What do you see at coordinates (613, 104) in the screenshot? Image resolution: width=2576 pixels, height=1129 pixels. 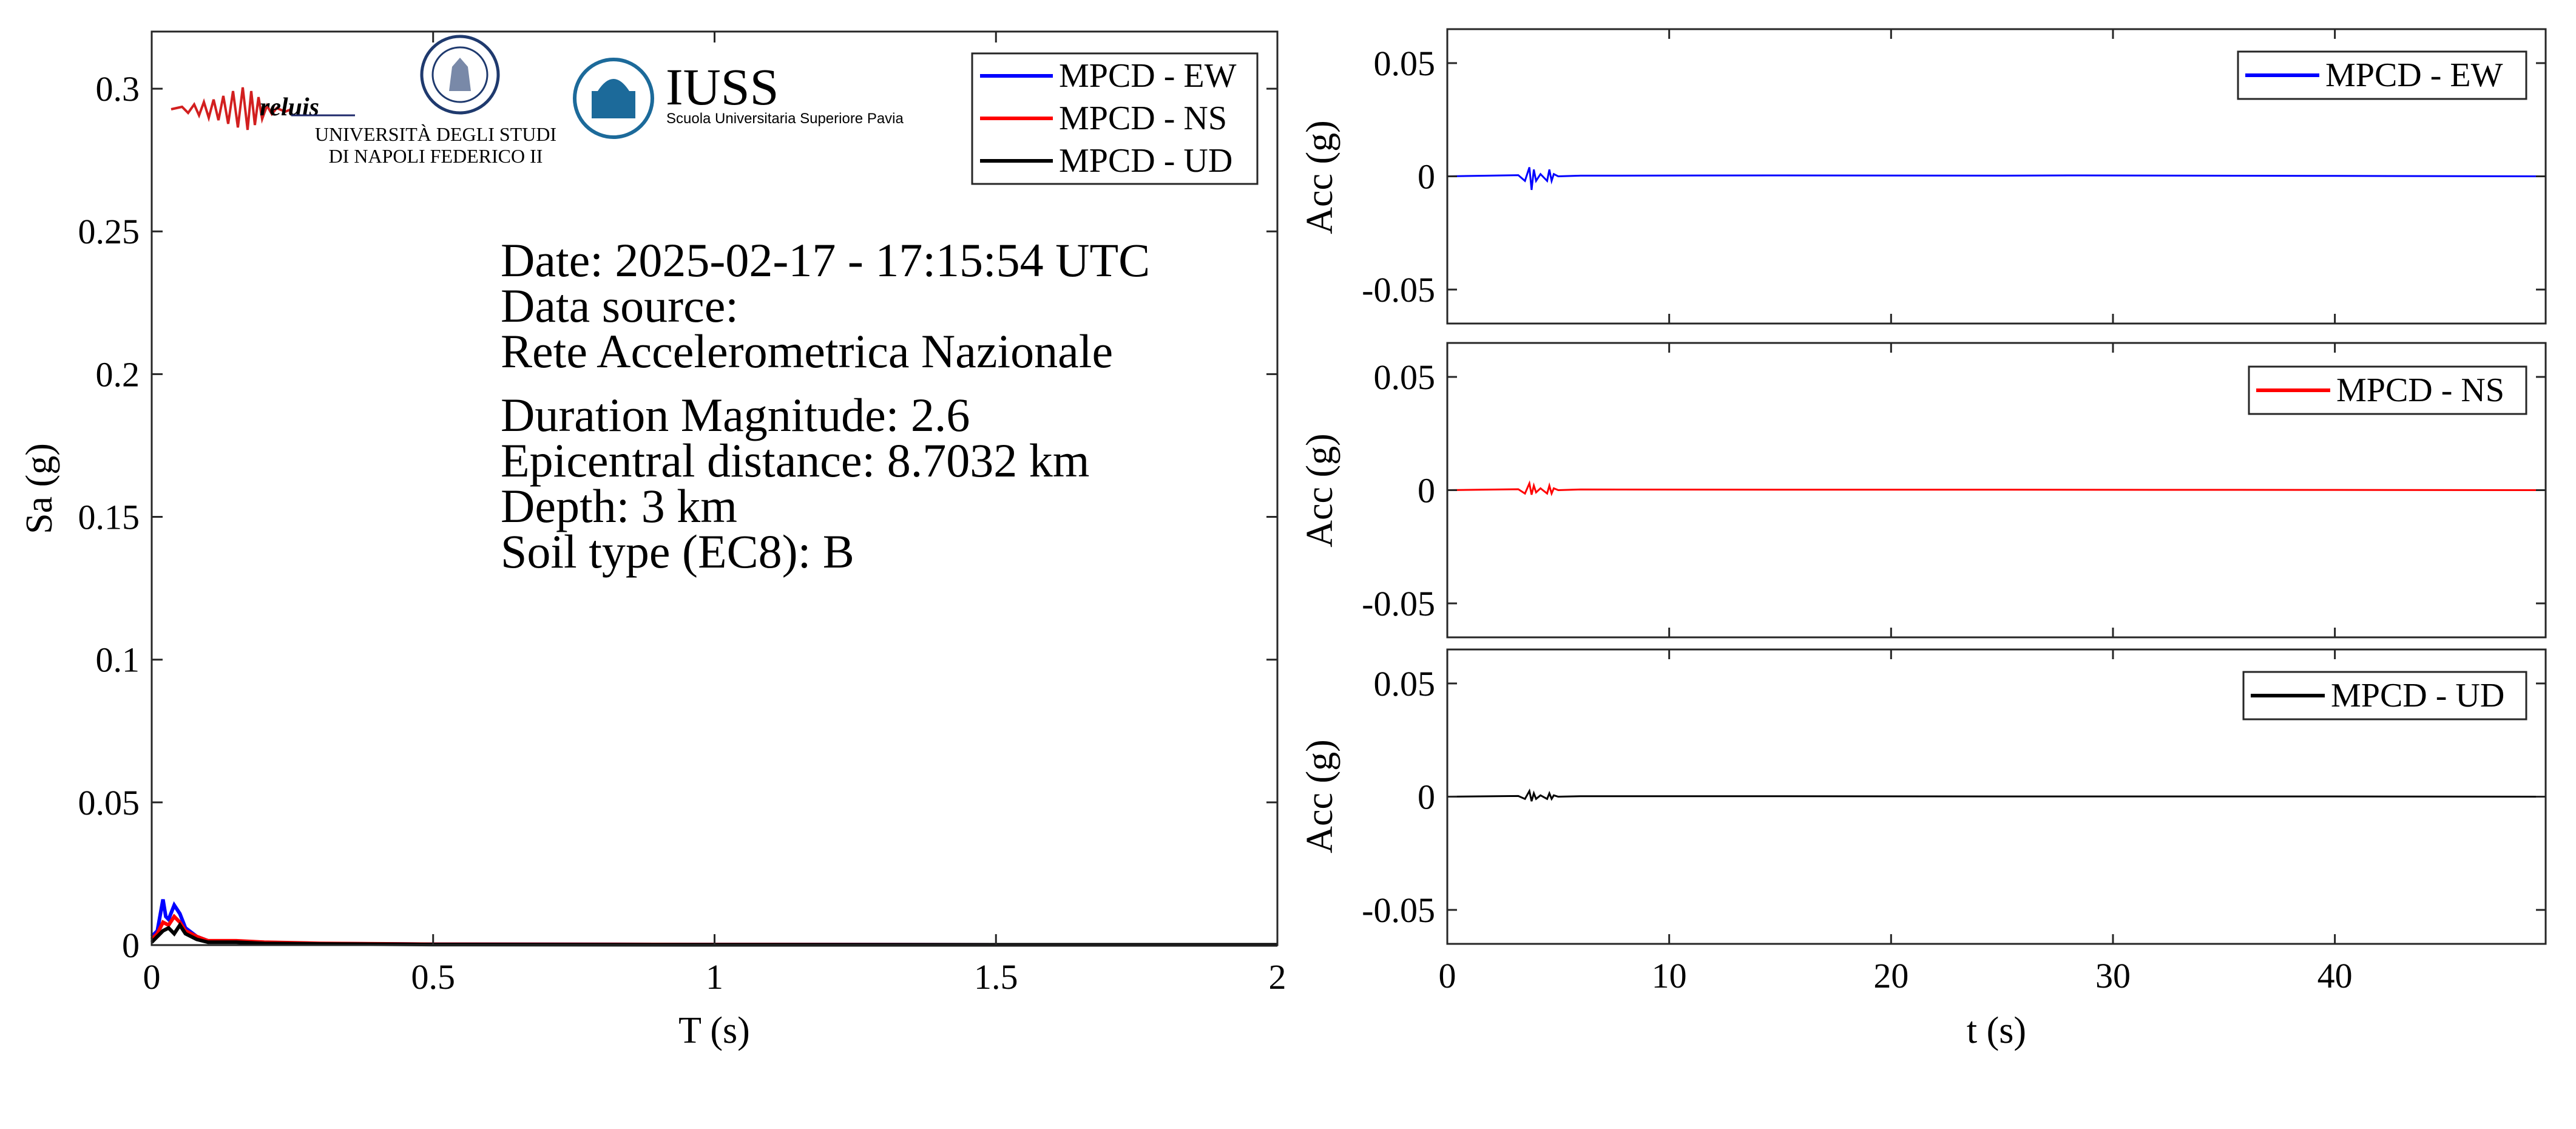 I see `iuss-emblem-building` at bounding box center [613, 104].